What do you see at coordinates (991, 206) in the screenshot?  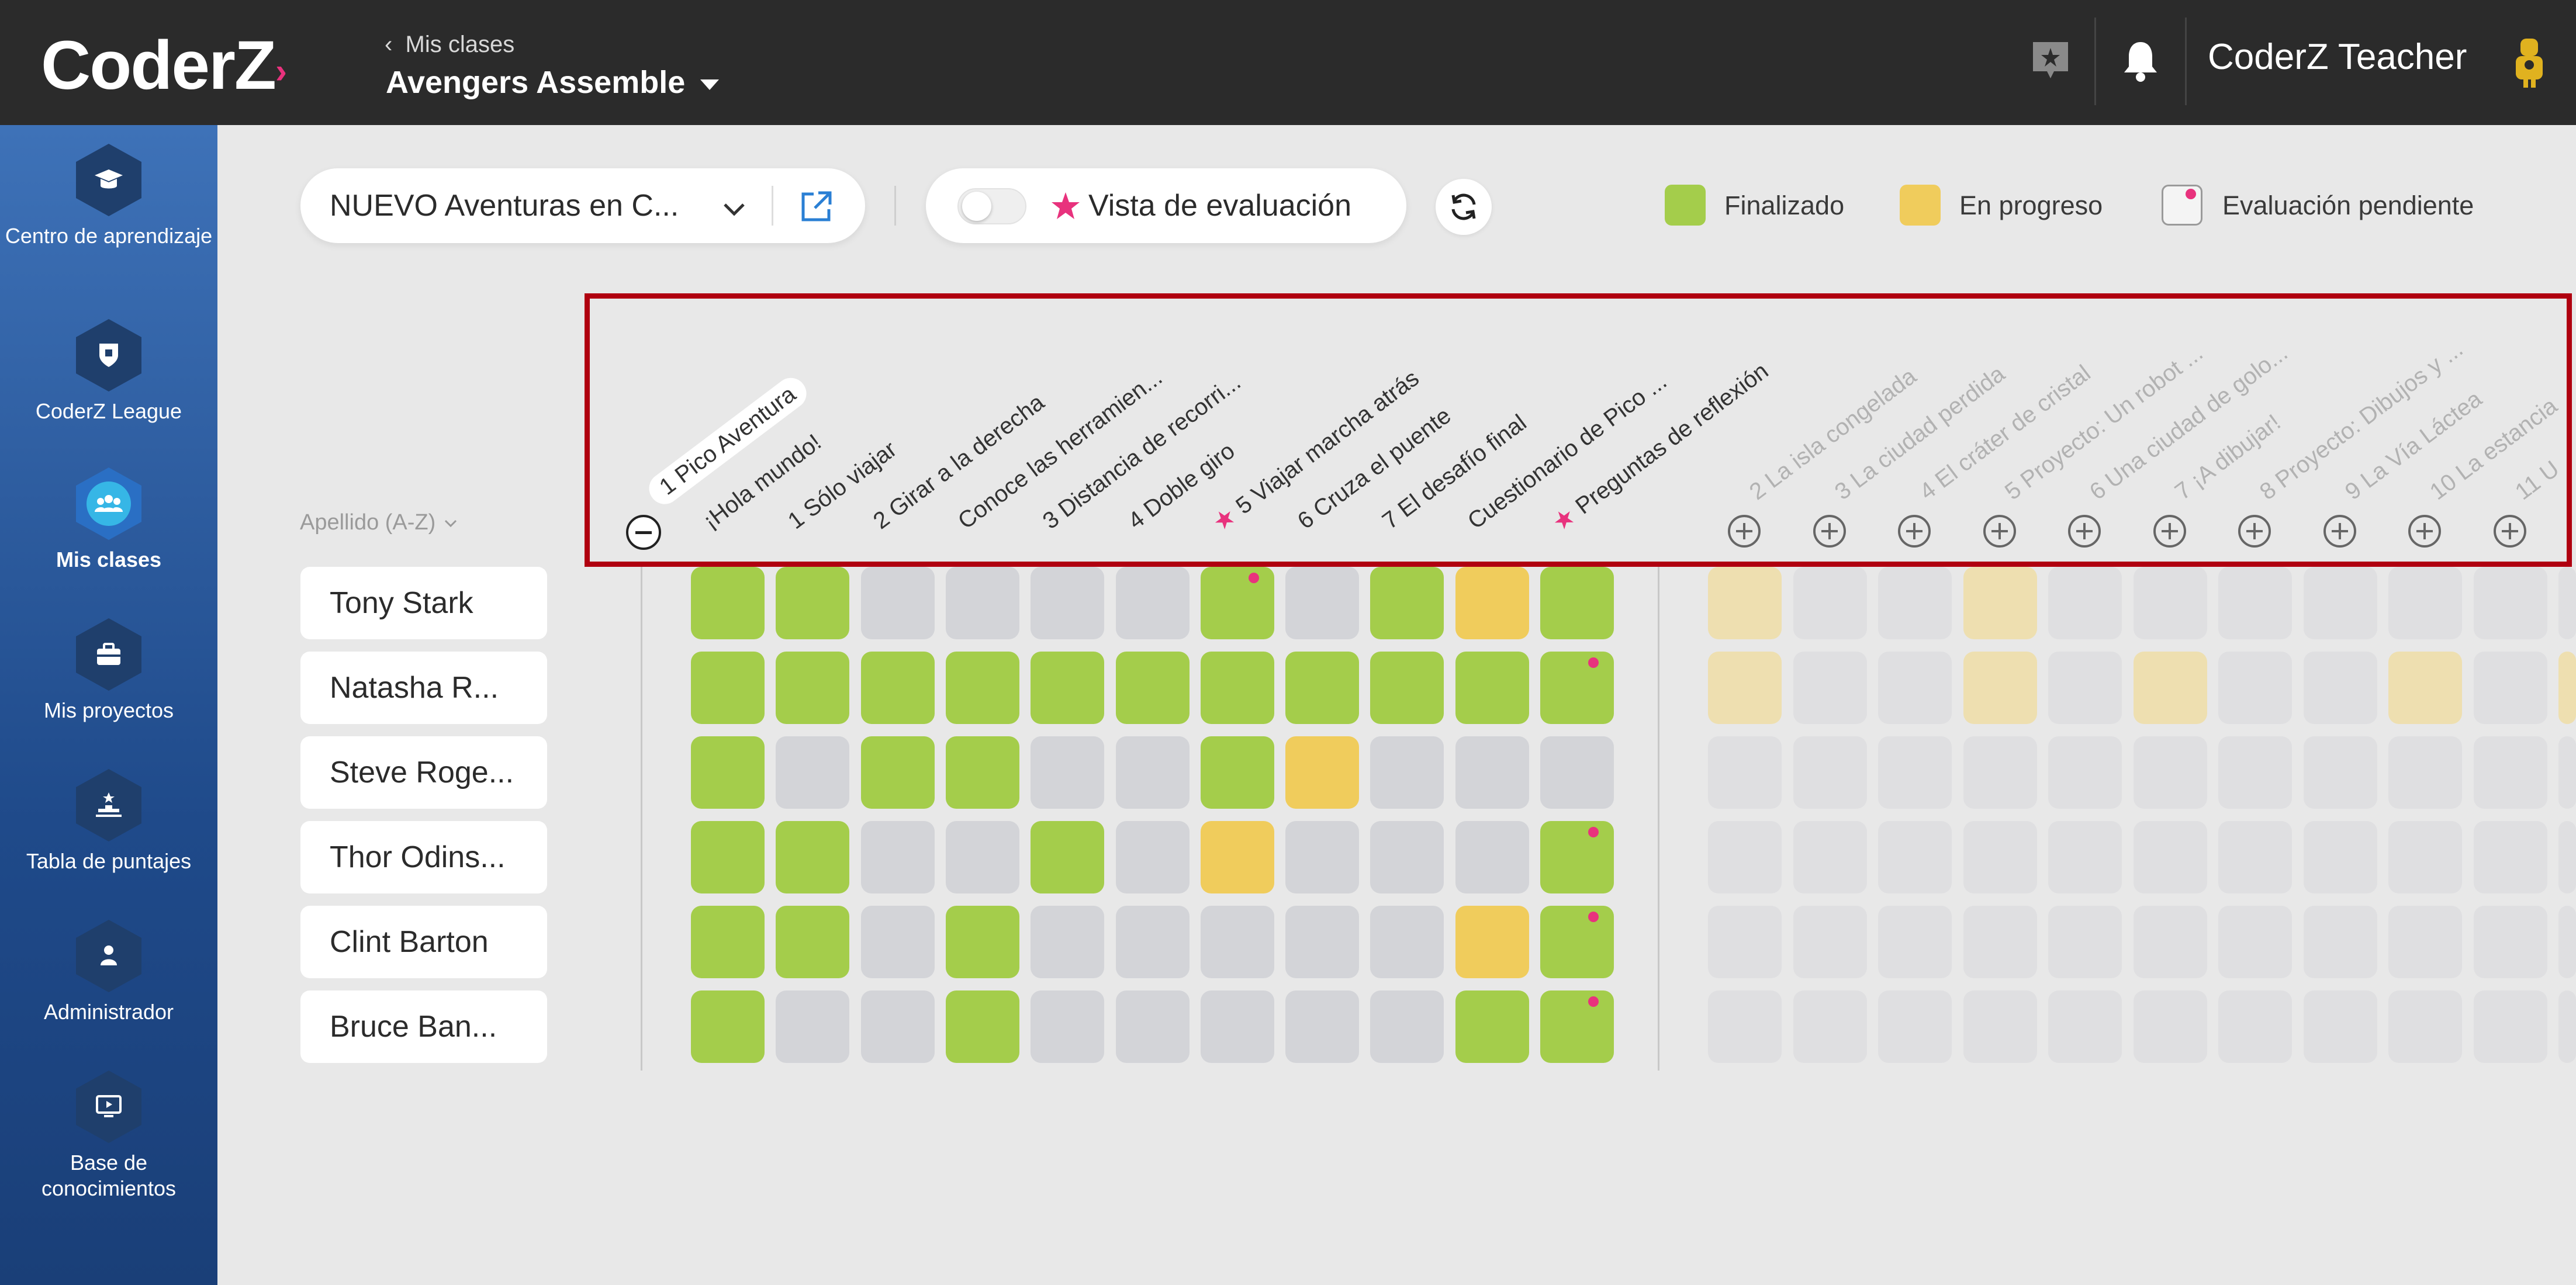 I see `toggle-switch` at bounding box center [991, 206].